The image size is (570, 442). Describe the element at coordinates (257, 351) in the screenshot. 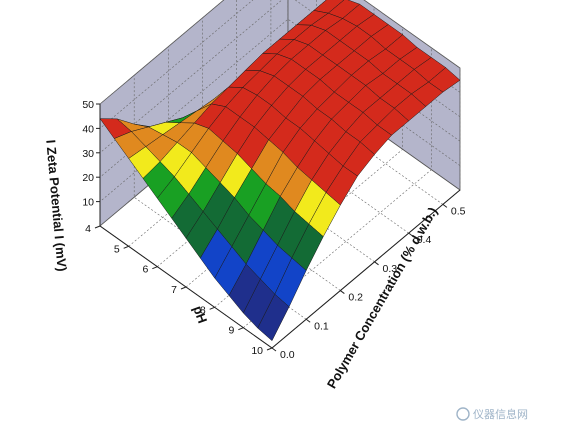

I see `x-tick-label: 10` at that location.